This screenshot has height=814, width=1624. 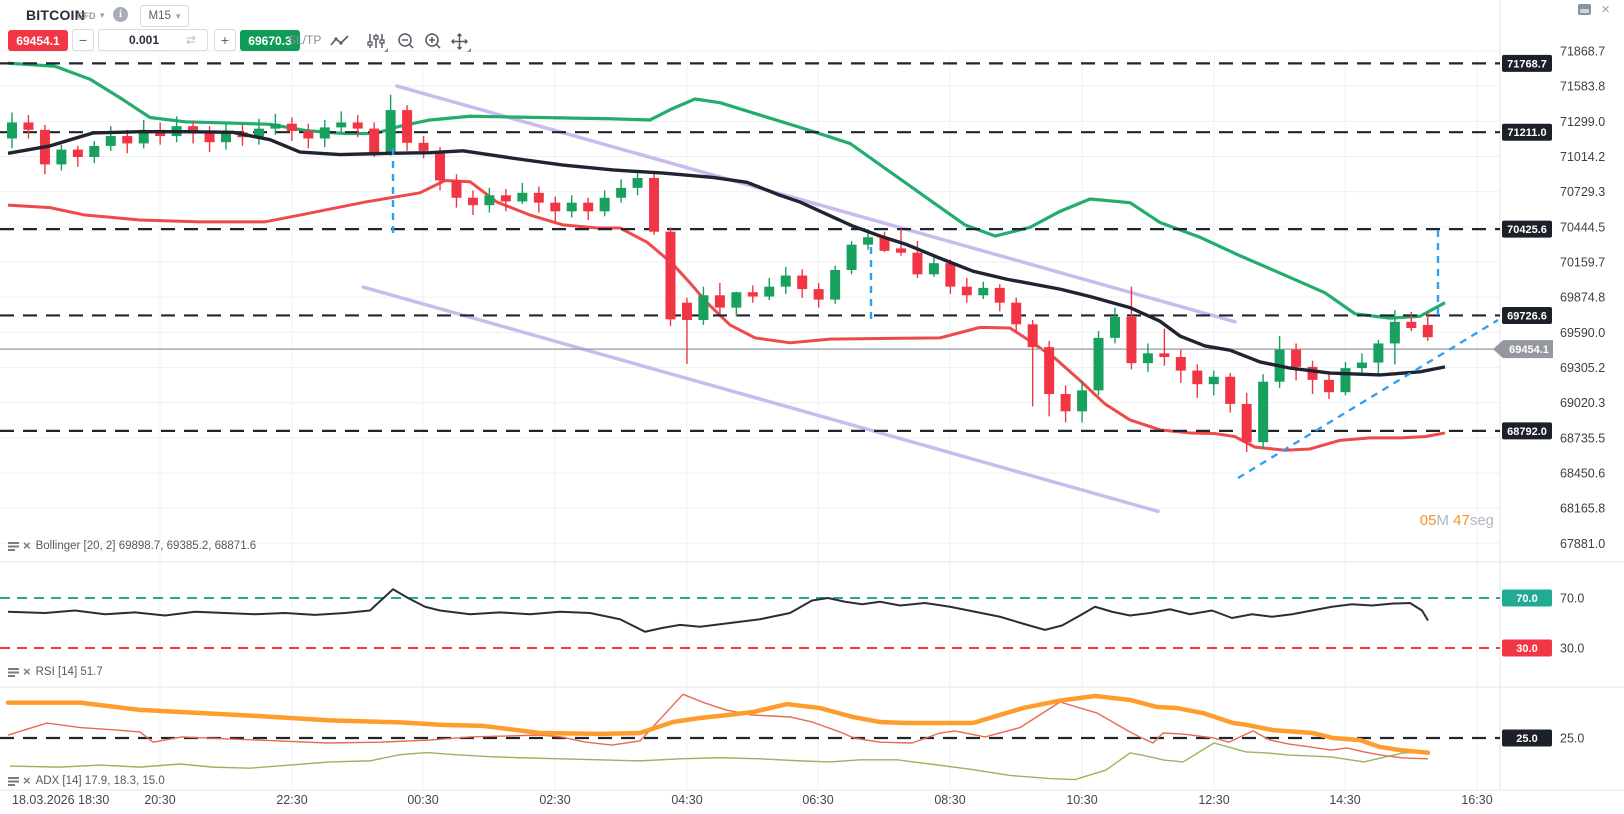 What do you see at coordinates (1582, 438) in the screenshot?
I see `svg-text: 68735.5` at bounding box center [1582, 438].